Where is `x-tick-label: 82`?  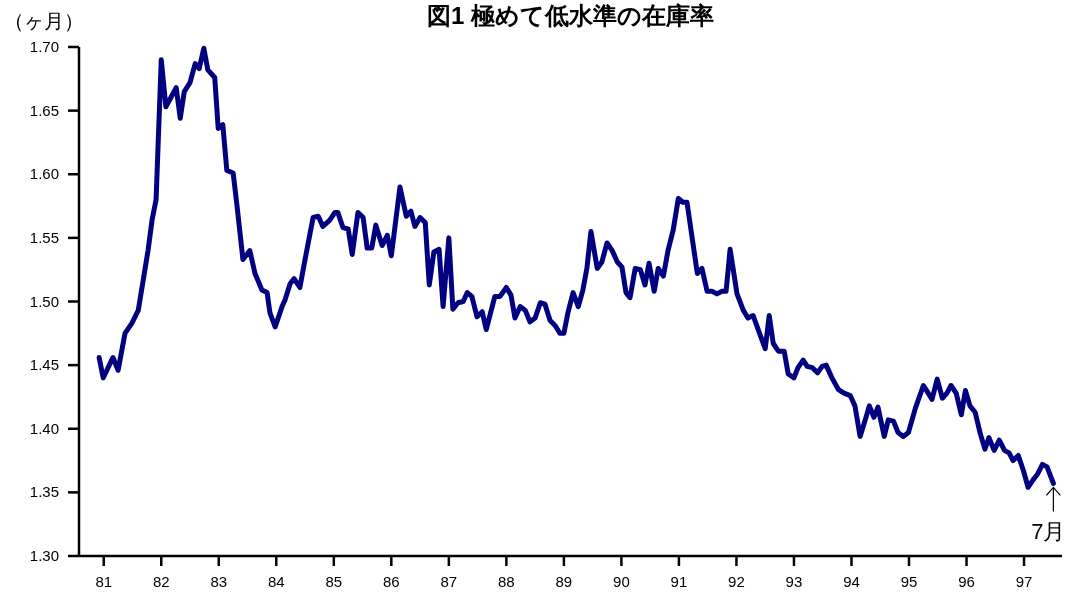
x-tick-label: 82 is located at coordinates (161, 581).